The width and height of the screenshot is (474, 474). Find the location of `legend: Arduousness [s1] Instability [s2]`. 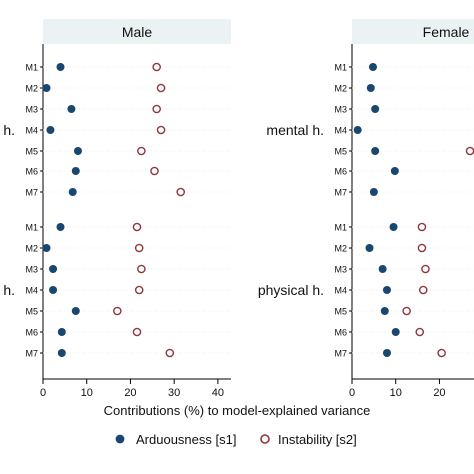

legend: Arduousness [s1] Instability [s2] is located at coordinates (236, 439).